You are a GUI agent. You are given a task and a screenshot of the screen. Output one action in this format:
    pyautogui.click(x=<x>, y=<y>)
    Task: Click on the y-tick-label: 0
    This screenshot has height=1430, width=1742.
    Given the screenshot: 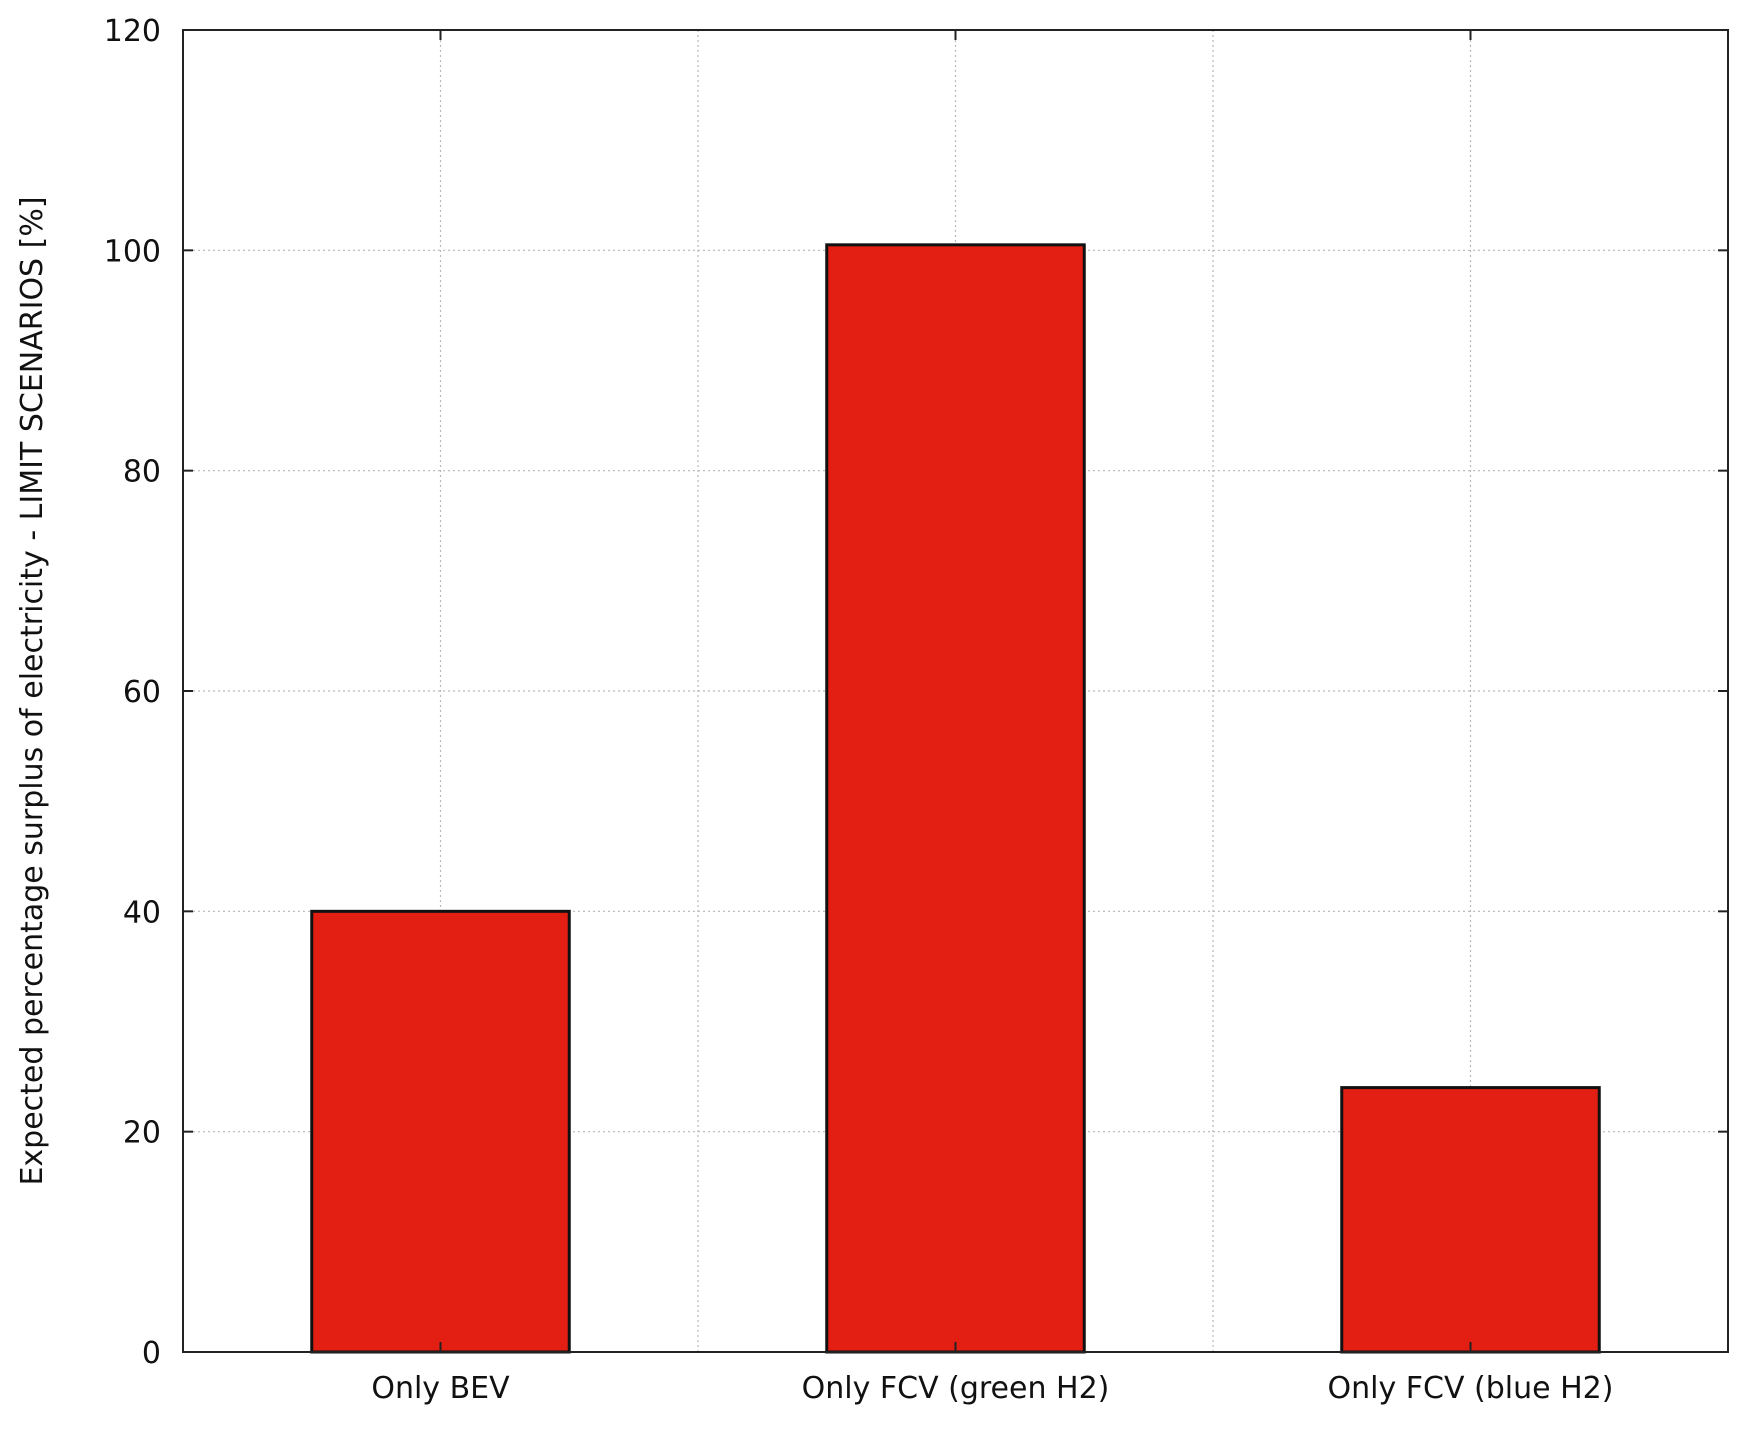 What is the action you would take?
    pyautogui.click(x=151, y=1353)
    